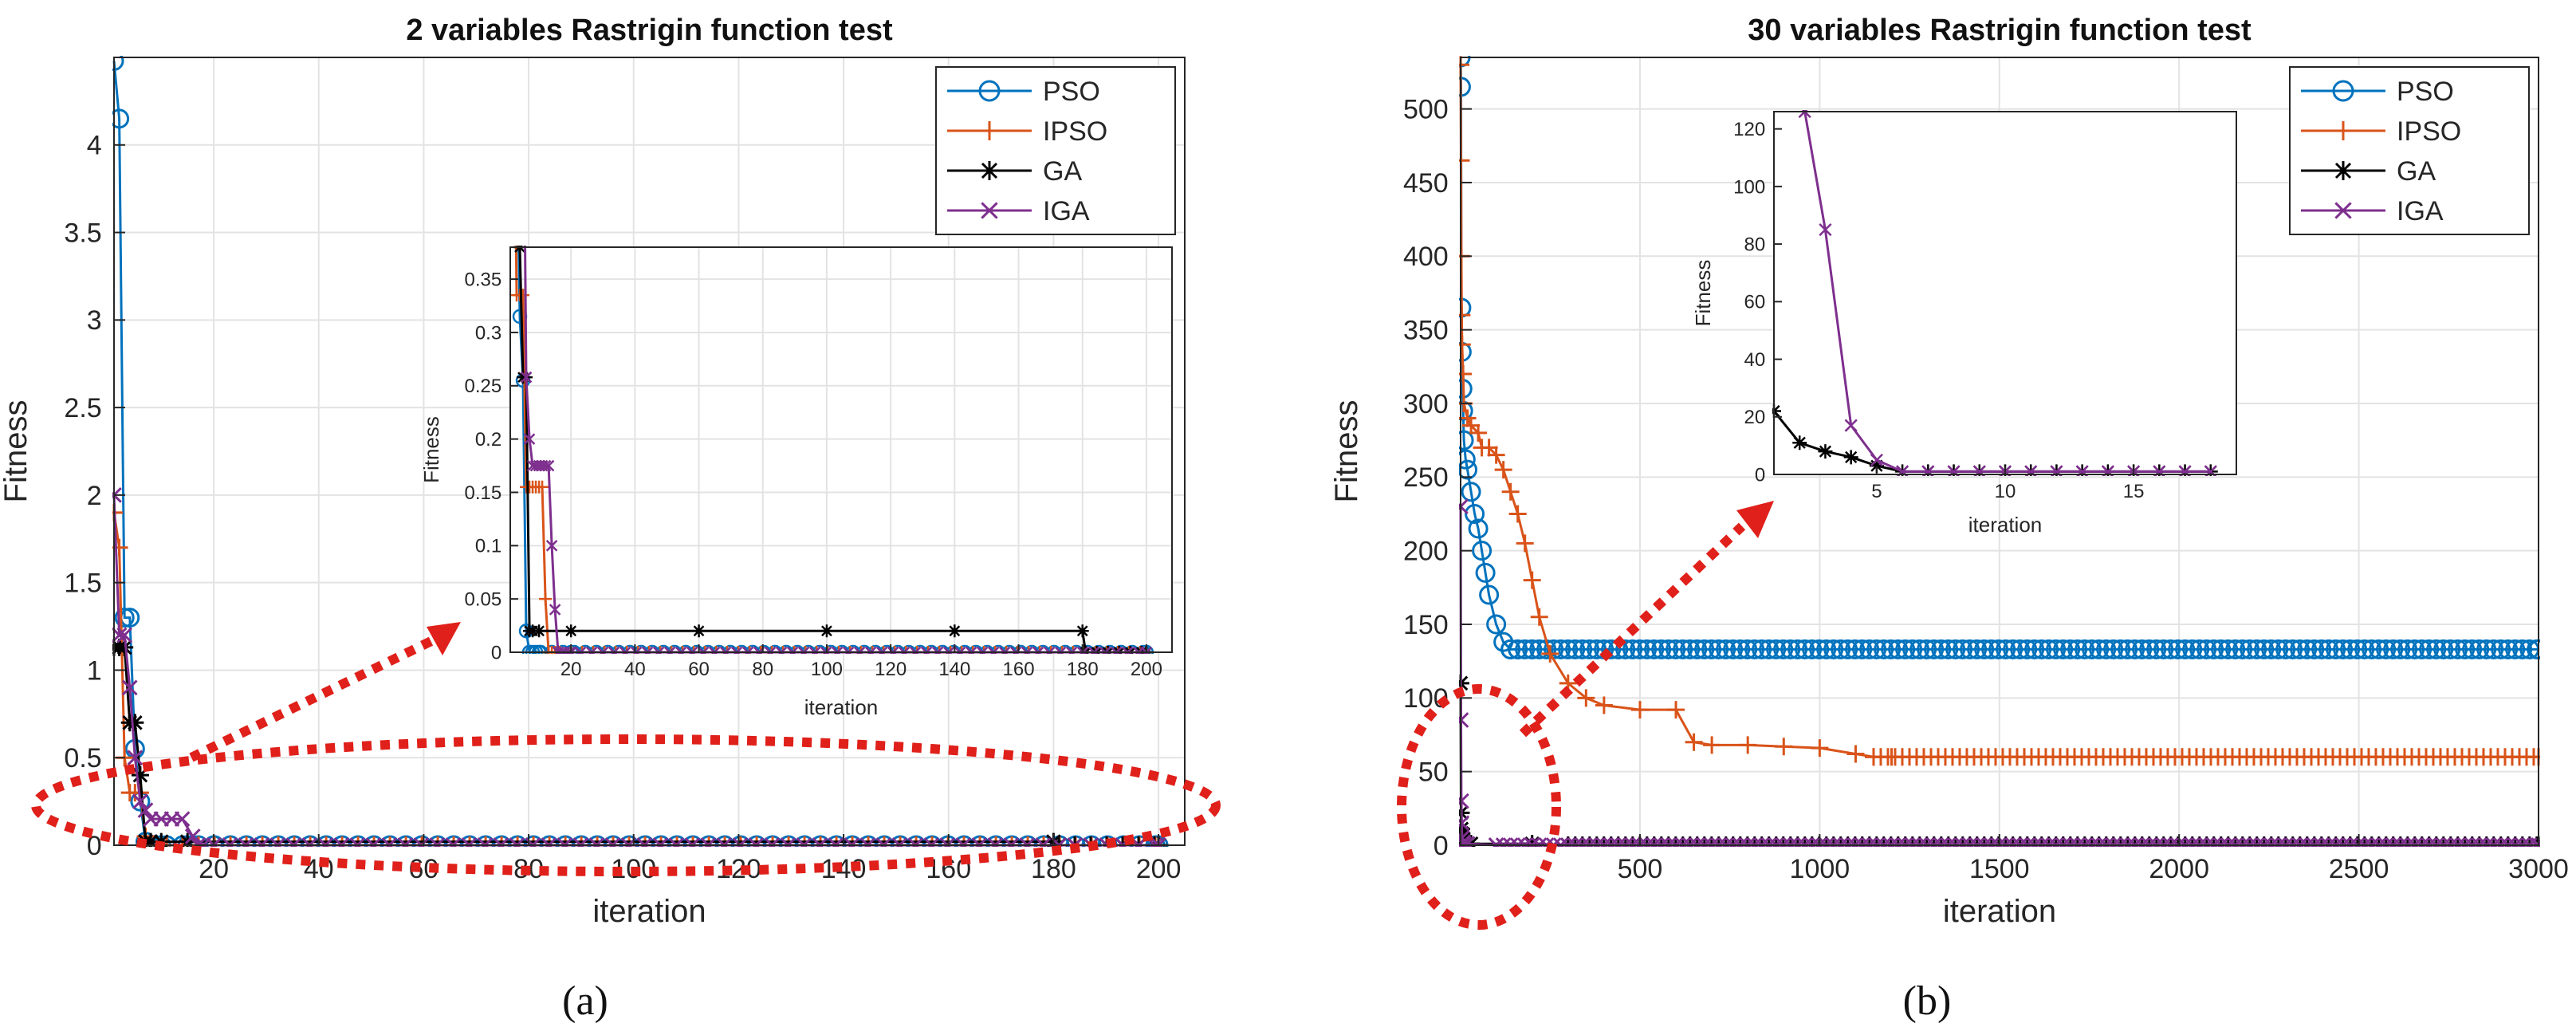 The height and width of the screenshot is (1031, 2576). Describe the element at coordinates (2420, 211) in the screenshot. I see `legend-label-iga: IGA` at that location.